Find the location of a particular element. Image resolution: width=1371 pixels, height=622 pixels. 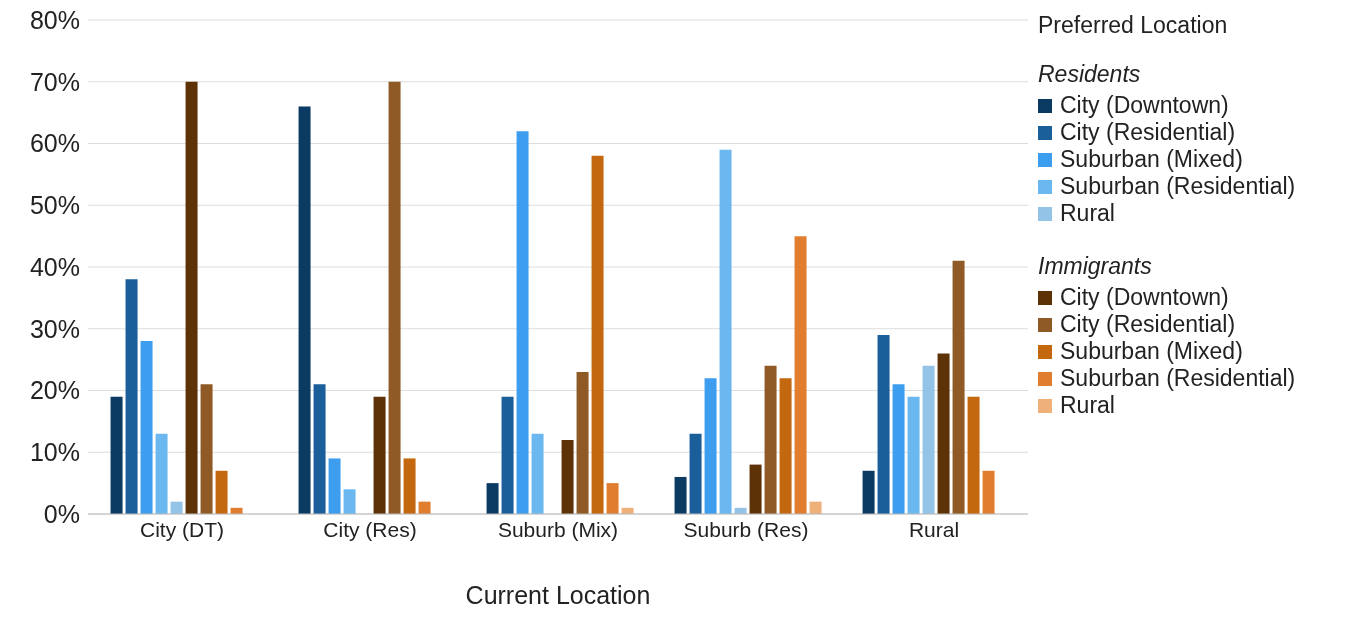

y-tick-label: 80% is located at coordinates (54, 19).